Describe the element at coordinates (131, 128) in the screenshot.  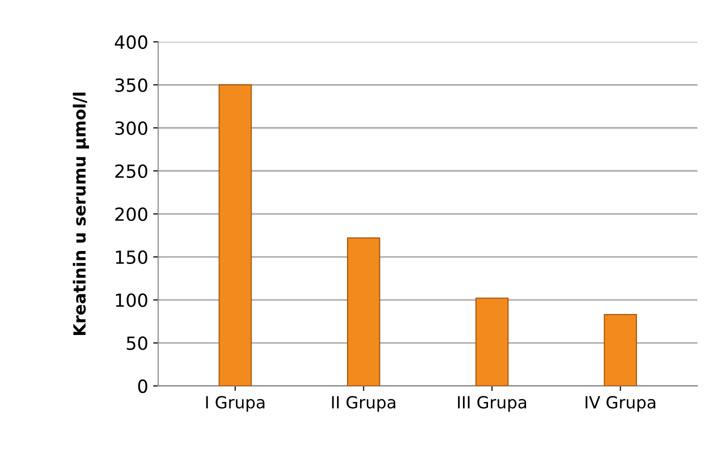
I see `y-tick-label: 300` at that location.